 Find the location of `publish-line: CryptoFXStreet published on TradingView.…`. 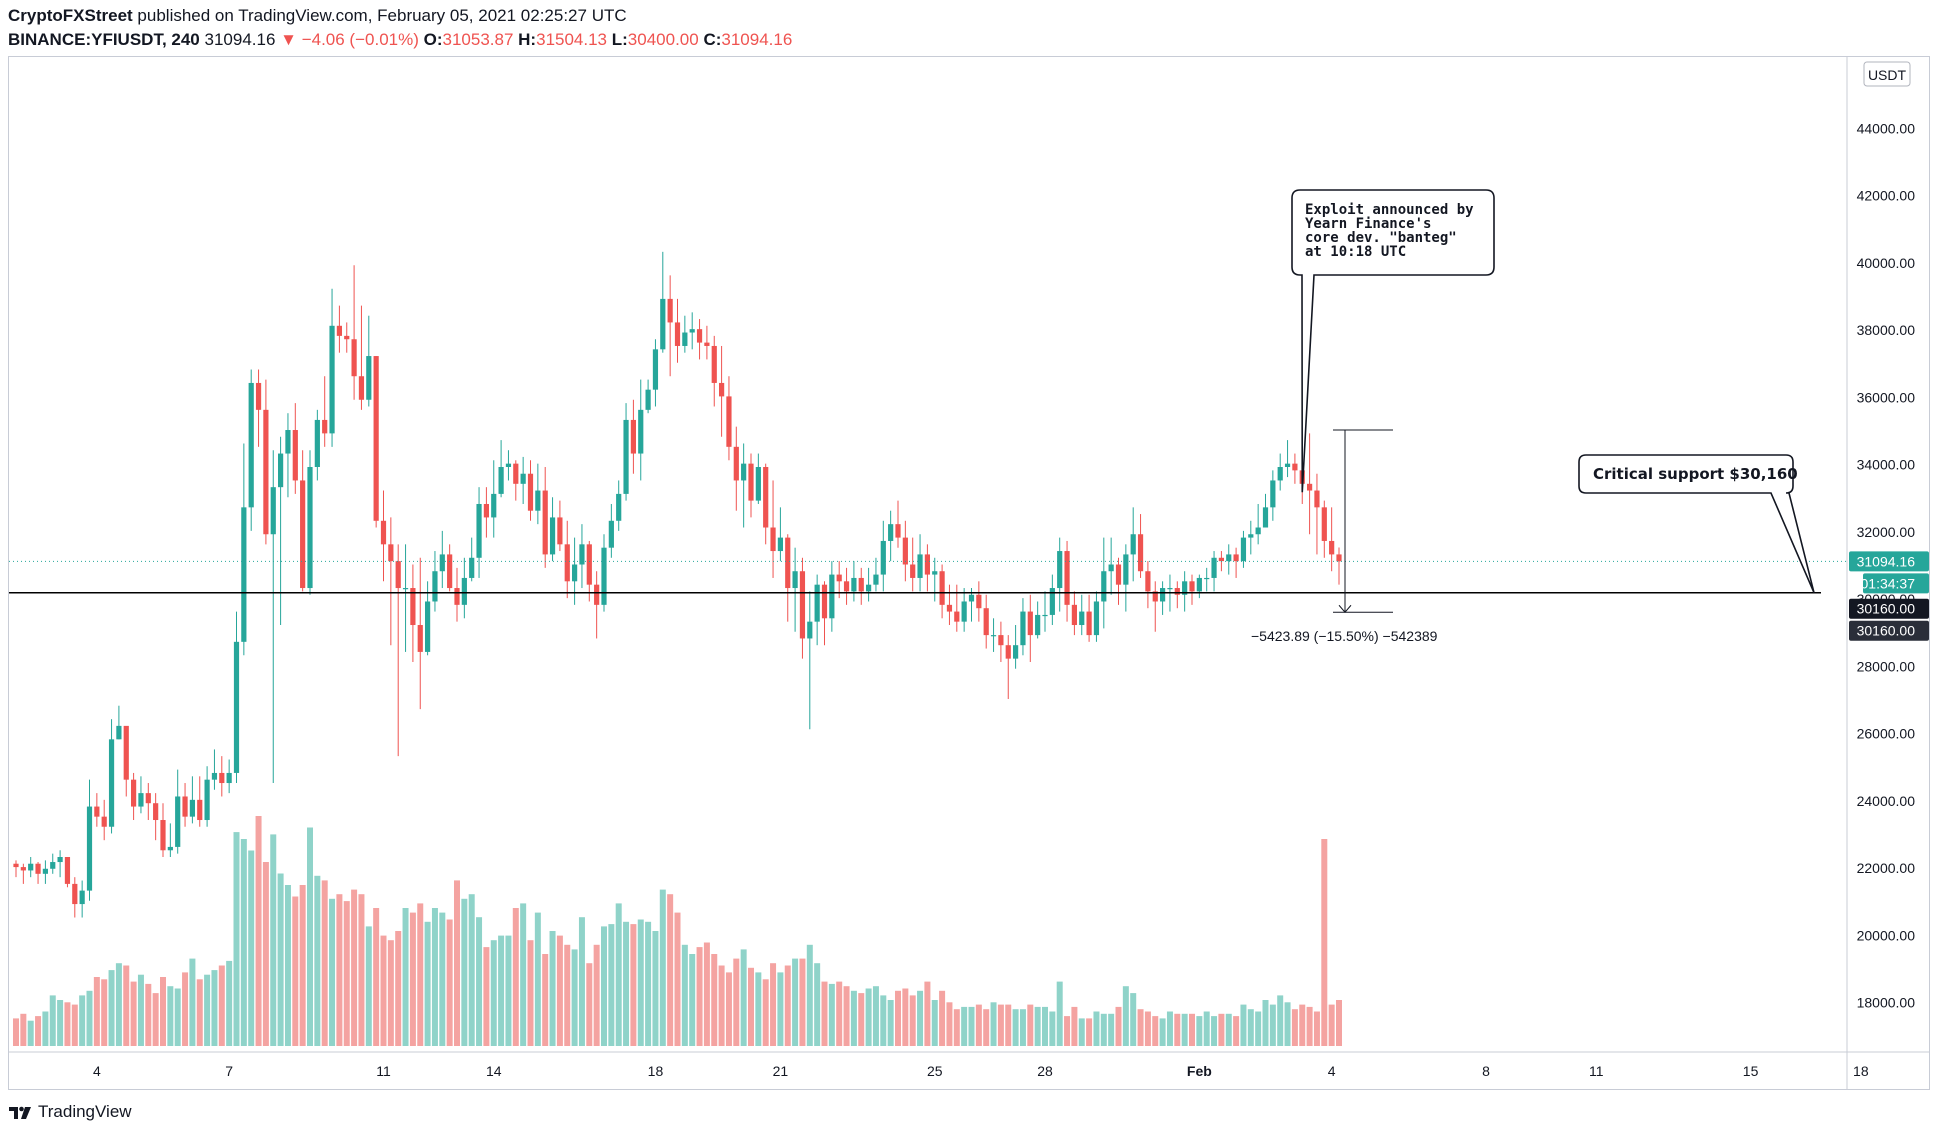

publish-line: CryptoFXStreet published on TradingView.… is located at coordinates (317, 16).